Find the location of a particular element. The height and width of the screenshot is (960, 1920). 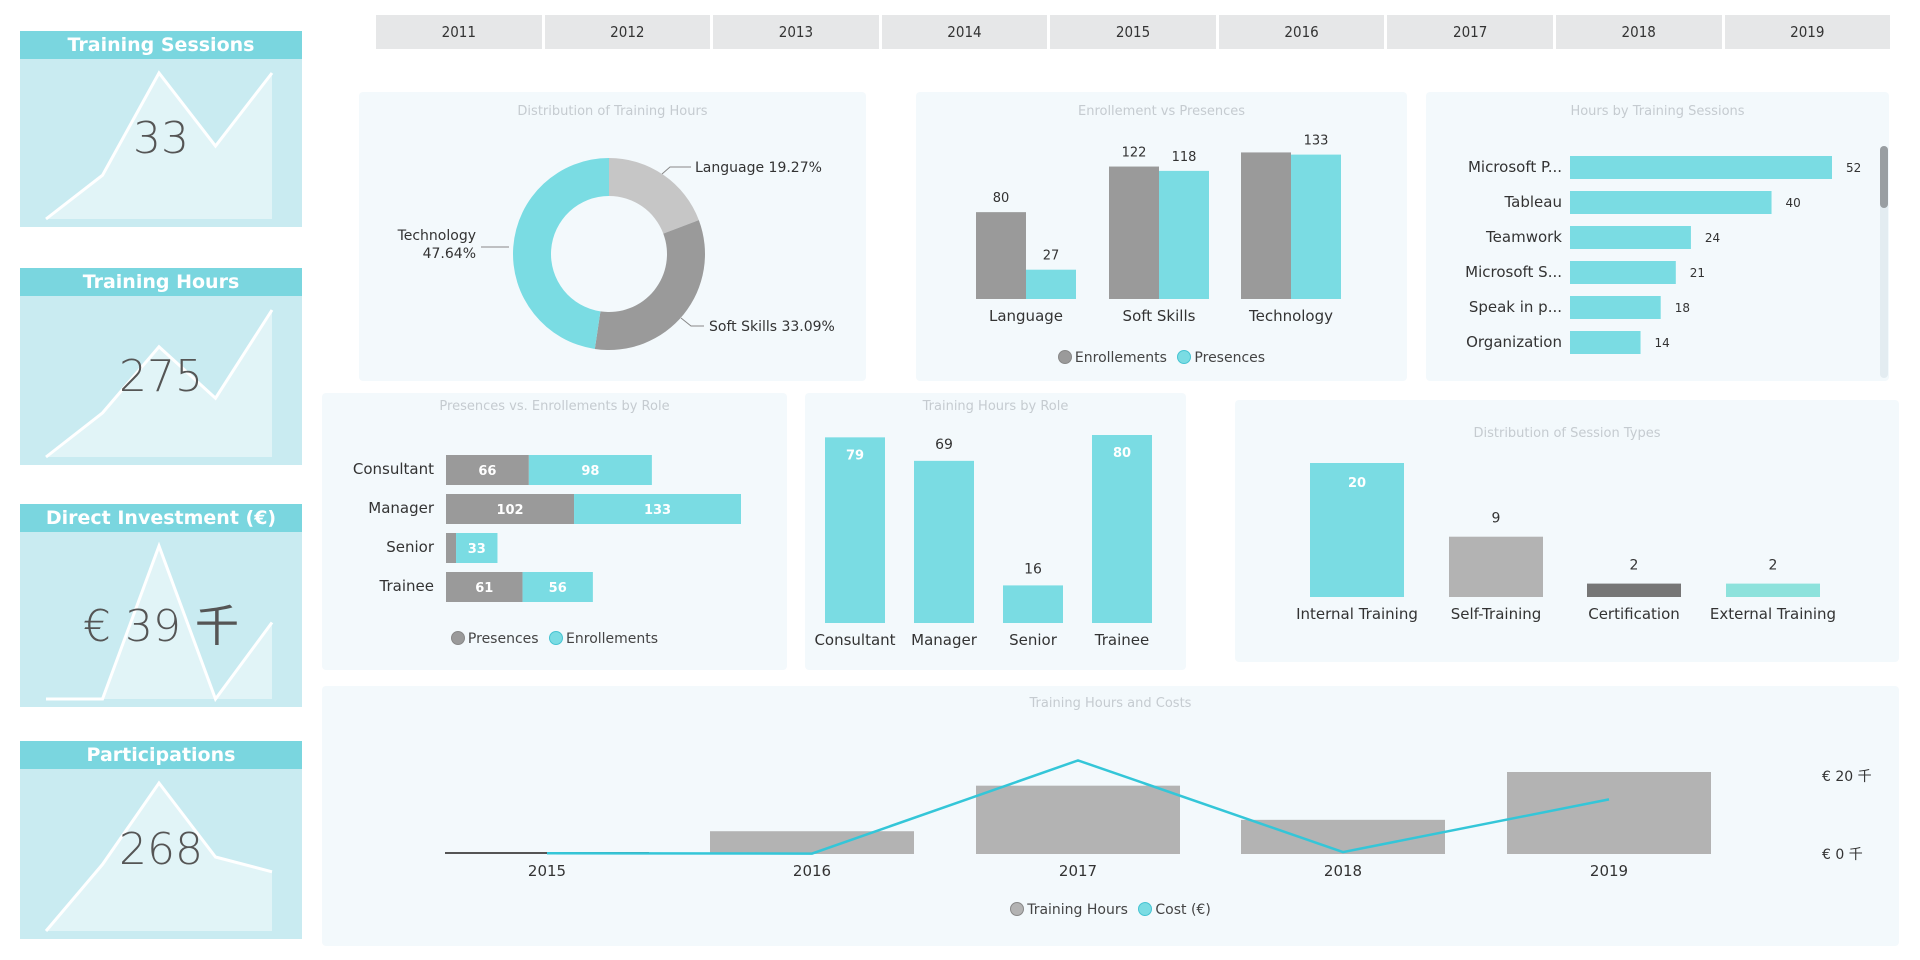

year-button-2019: 2019 is located at coordinates (1807, 32).